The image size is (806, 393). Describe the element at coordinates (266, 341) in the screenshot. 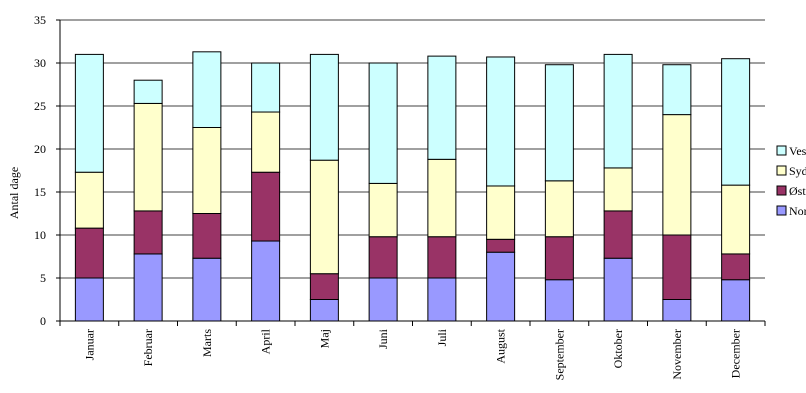

I see `x-tick-label: April` at that location.